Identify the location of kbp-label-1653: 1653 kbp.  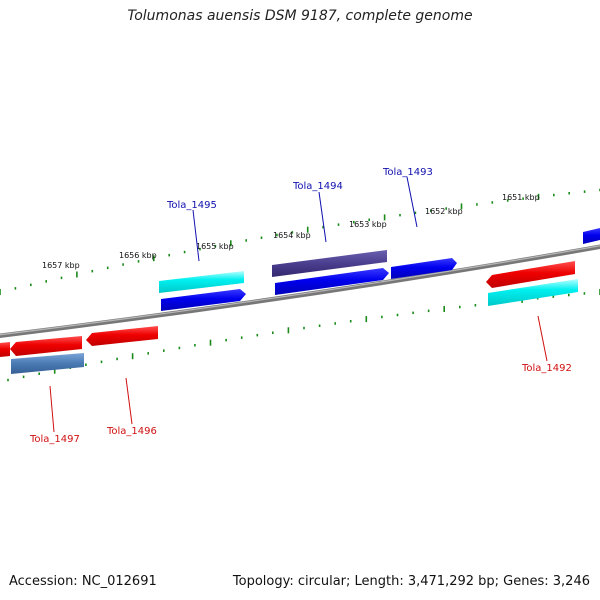
(368, 224).